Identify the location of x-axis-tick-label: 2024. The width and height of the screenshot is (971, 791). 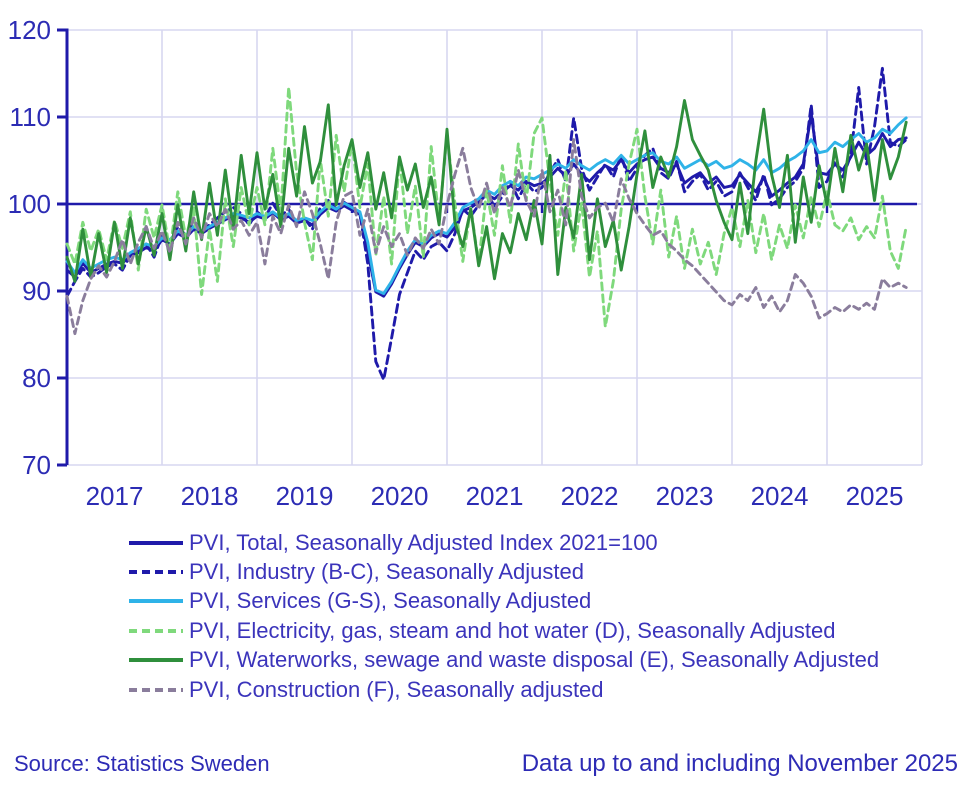
(780, 496).